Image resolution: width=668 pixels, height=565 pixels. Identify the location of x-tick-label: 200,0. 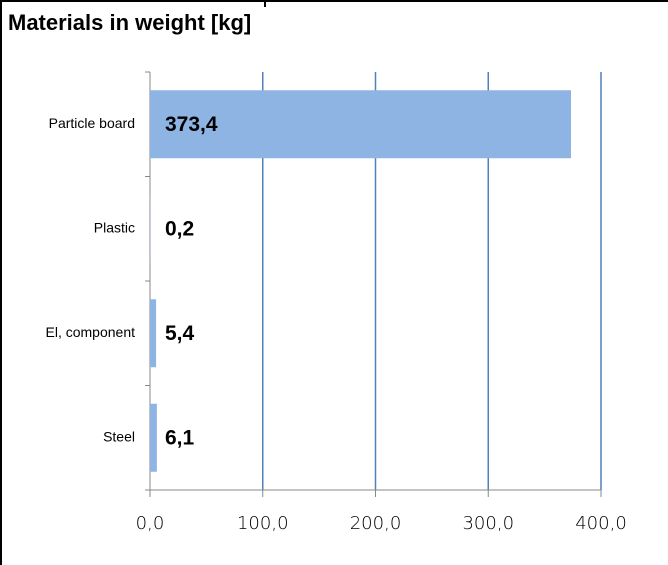
(376, 523).